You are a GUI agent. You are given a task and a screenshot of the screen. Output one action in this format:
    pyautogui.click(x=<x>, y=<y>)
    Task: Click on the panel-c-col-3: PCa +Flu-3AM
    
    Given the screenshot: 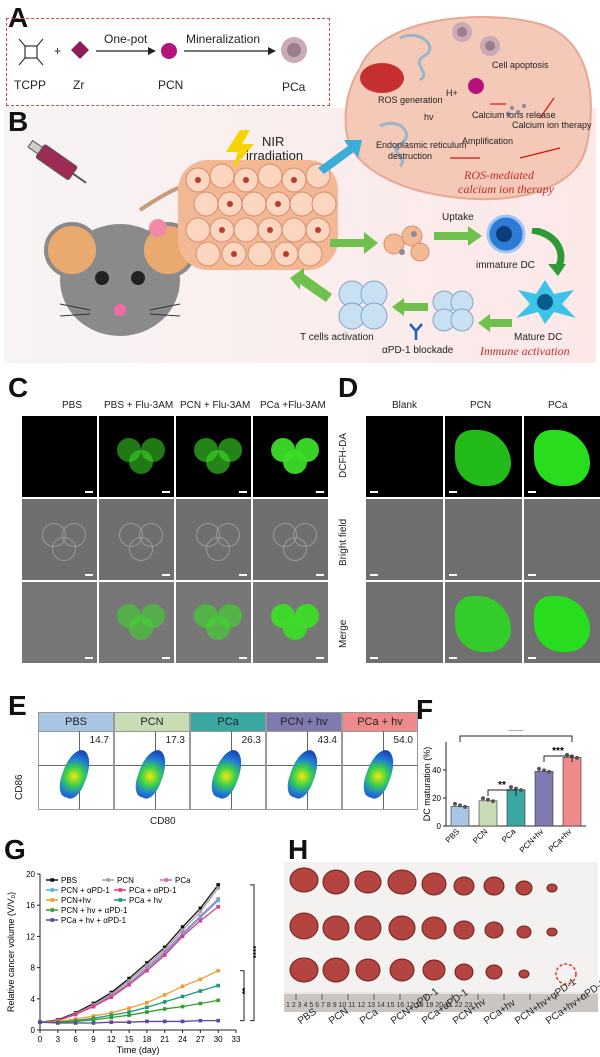 What is the action you would take?
    pyautogui.click(x=293, y=405)
    